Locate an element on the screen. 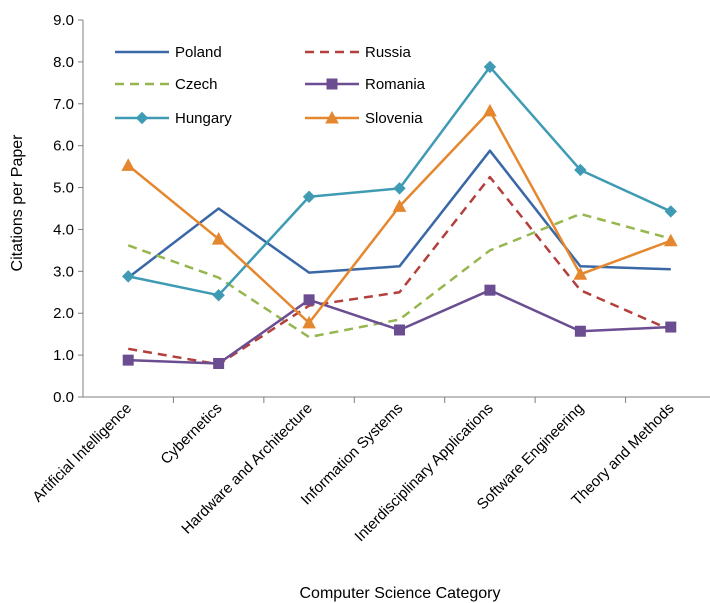 The height and width of the screenshot is (603, 710). legend-item-czech: Czech is located at coordinates (166, 84).